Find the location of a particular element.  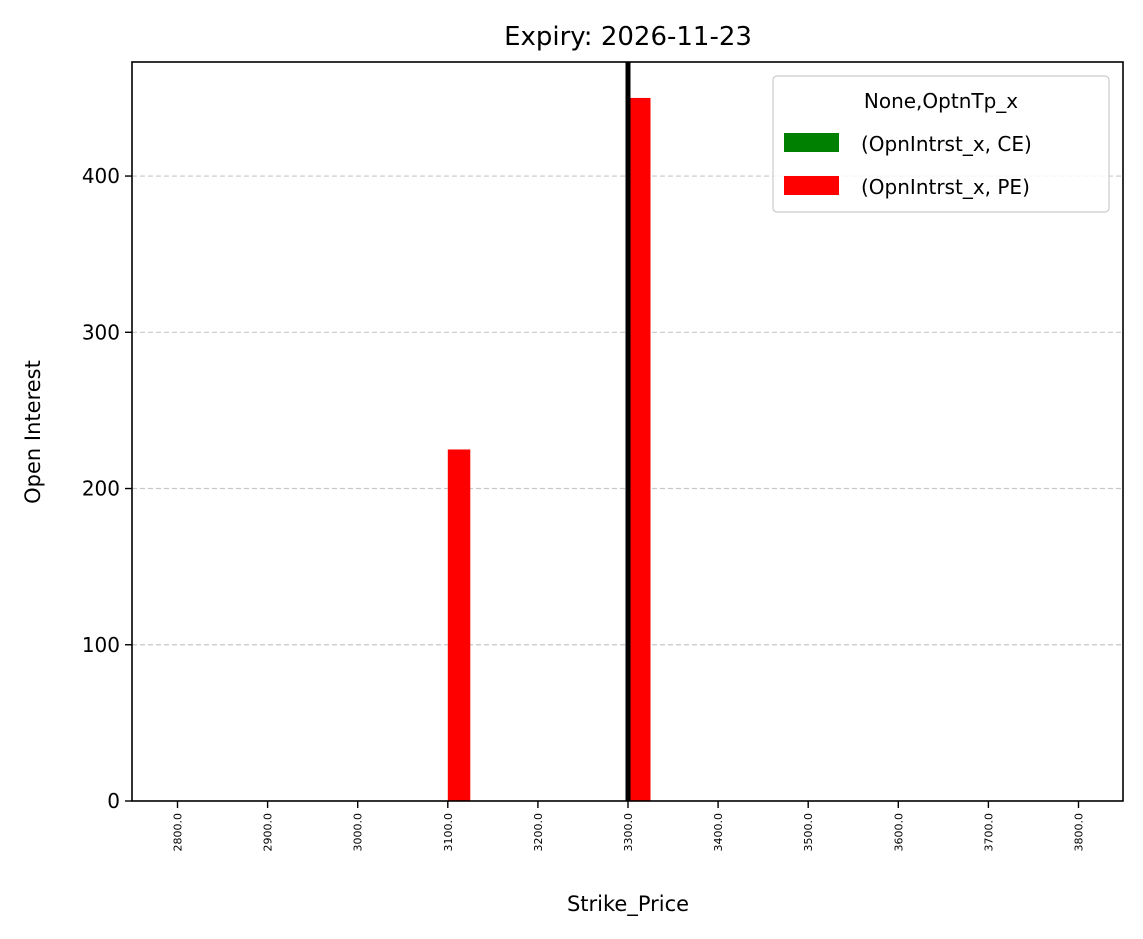

x-axis-label: Strike_Price is located at coordinates (628, 904).